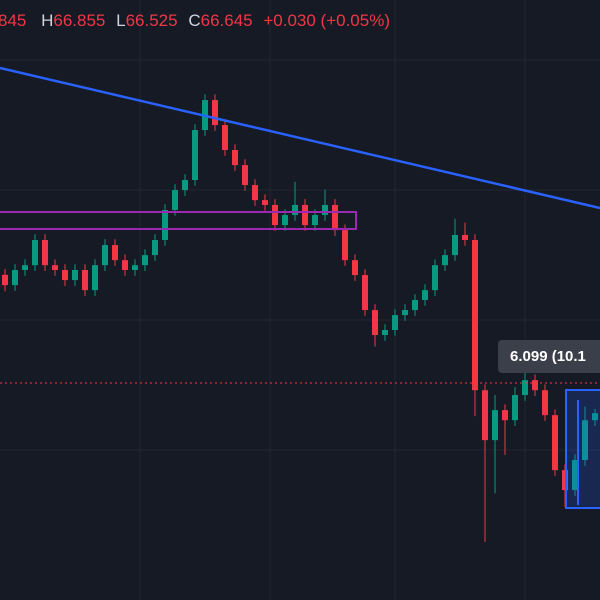  What do you see at coordinates (47, 20) in the screenshot?
I see `high-label: H` at bounding box center [47, 20].